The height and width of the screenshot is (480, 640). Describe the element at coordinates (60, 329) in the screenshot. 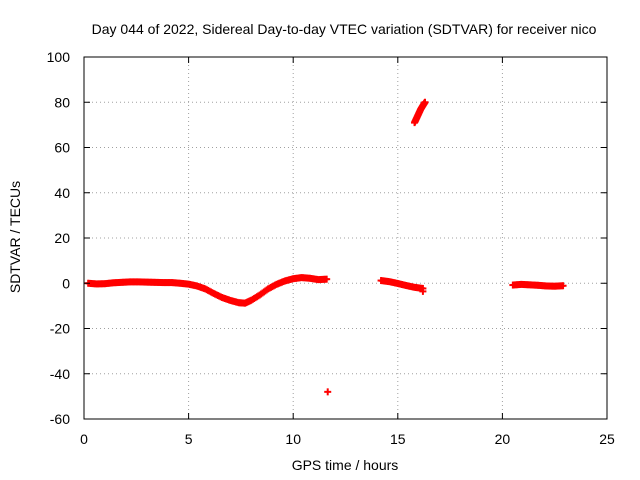

I see `y-tick-label: -20` at that location.